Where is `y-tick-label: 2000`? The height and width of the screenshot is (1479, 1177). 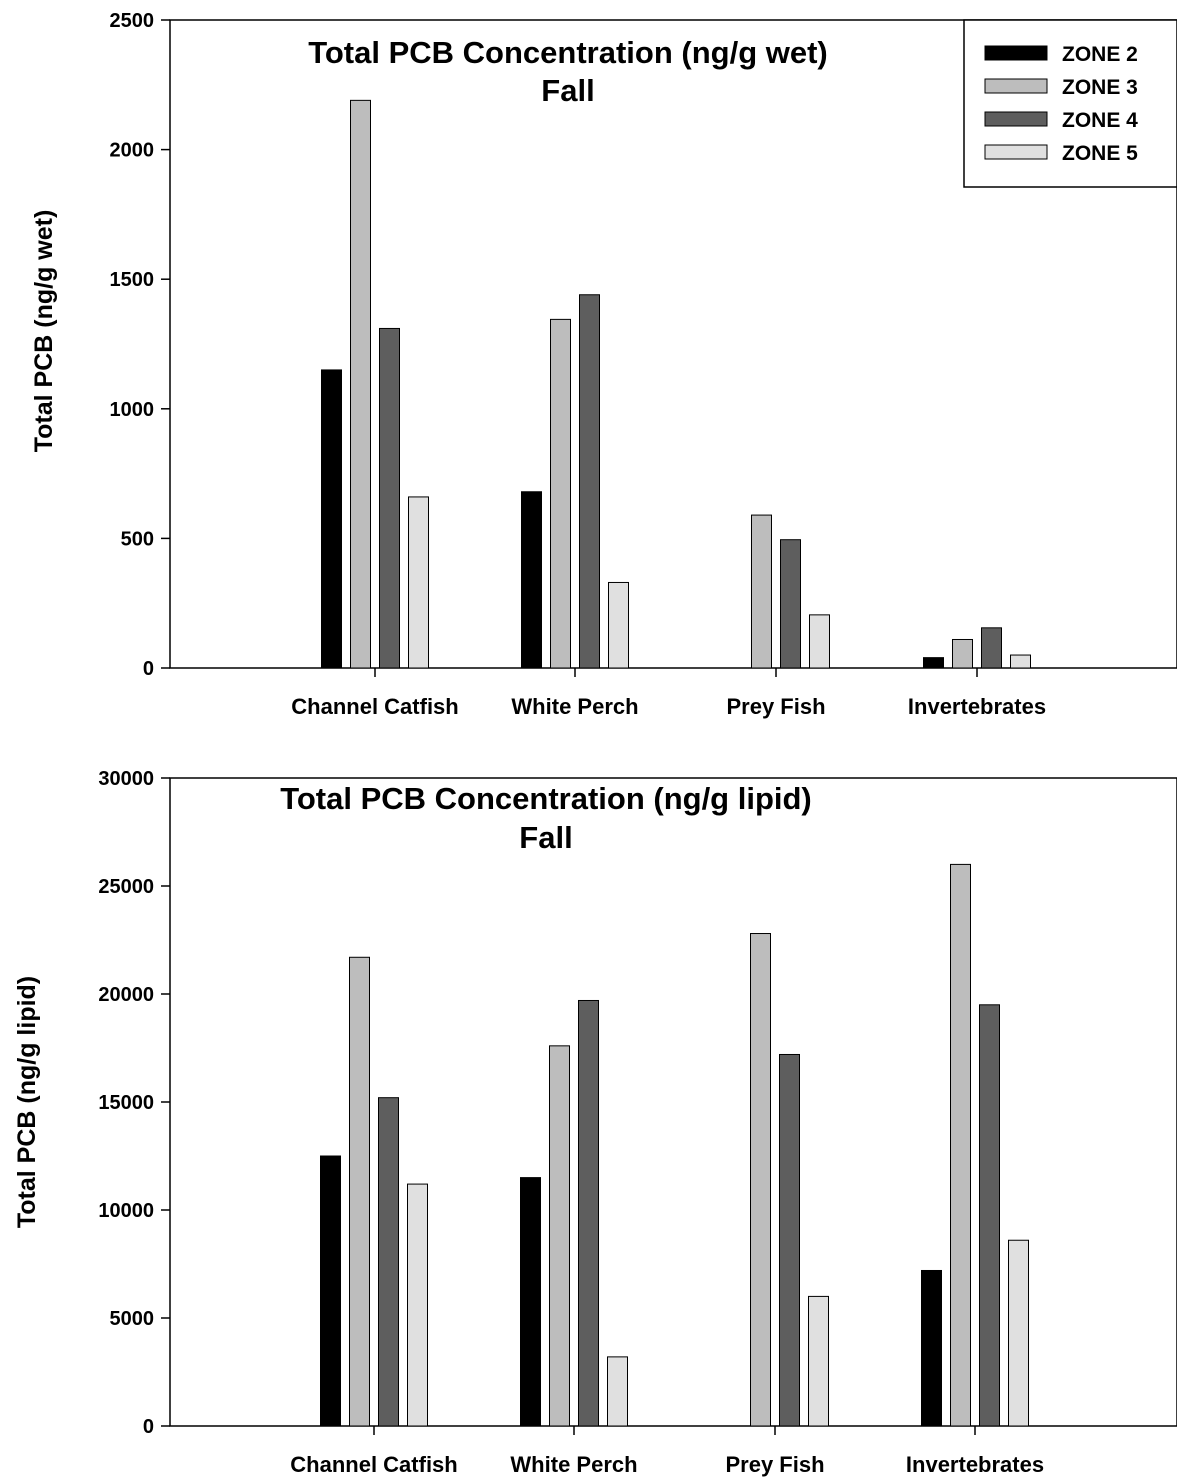
y-tick-label: 2000 is located at coordinates (132, 151).